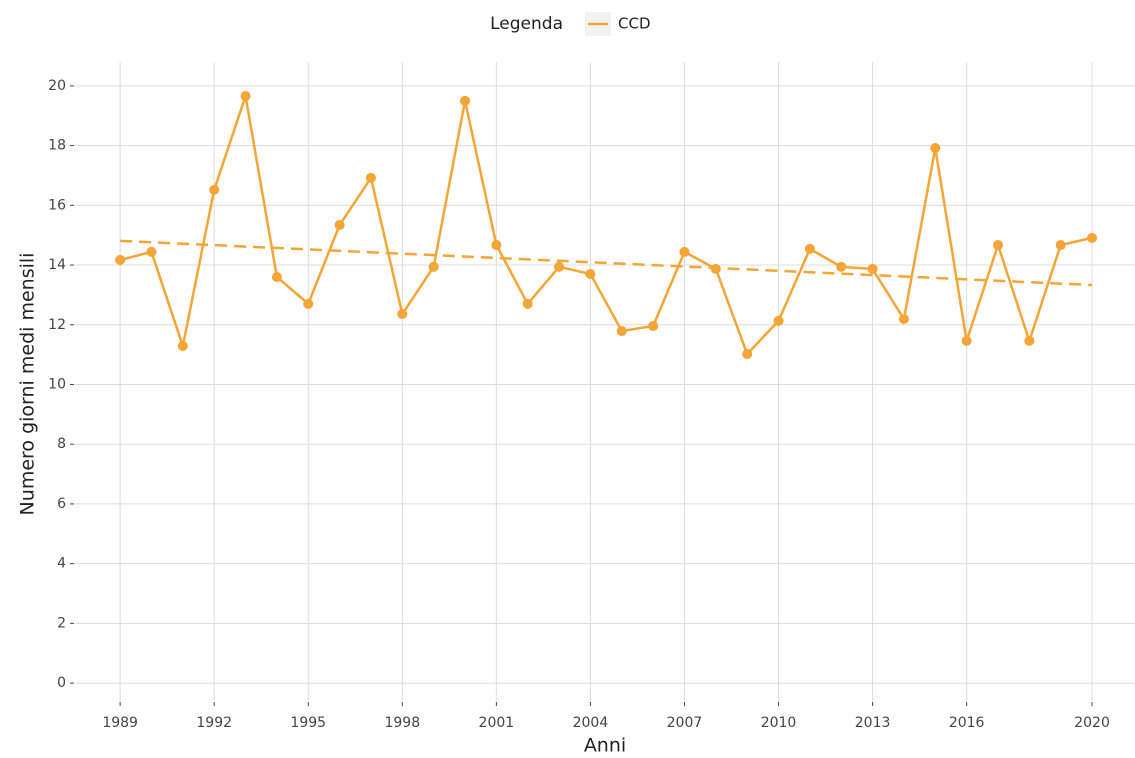 The width and height of the screenshot is (1135, 758). Describe the element at coordinates (120, 723) in the screenshot. I see `x-tick-label: 1989` at that location.